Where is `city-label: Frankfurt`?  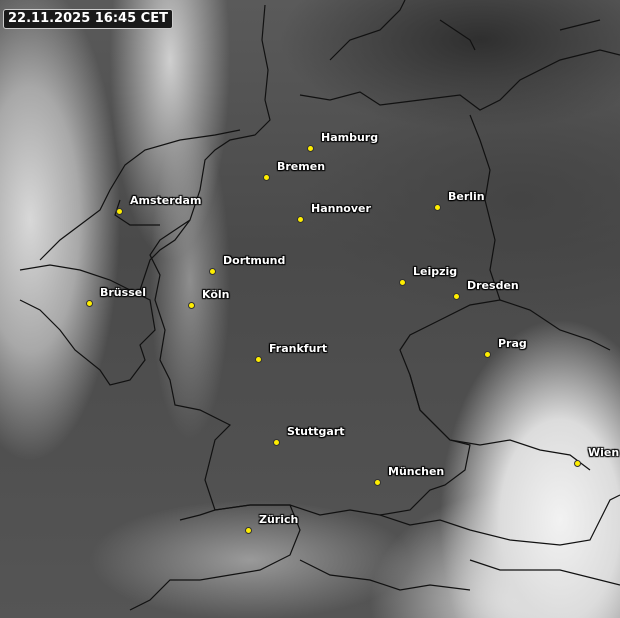
city-label: Frankfurt is located at coordinates (298, 348).